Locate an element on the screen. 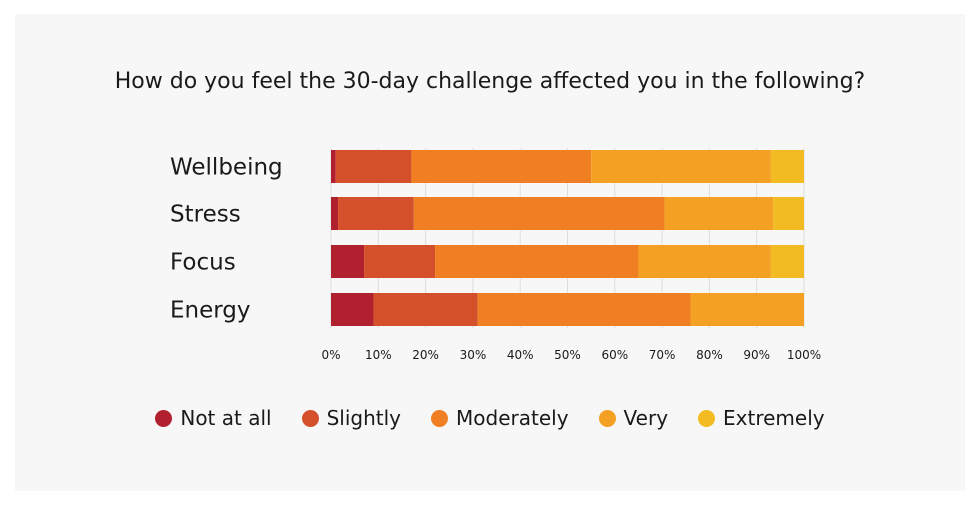  x-tick-label: 70% is located at coordinates (662, 355).